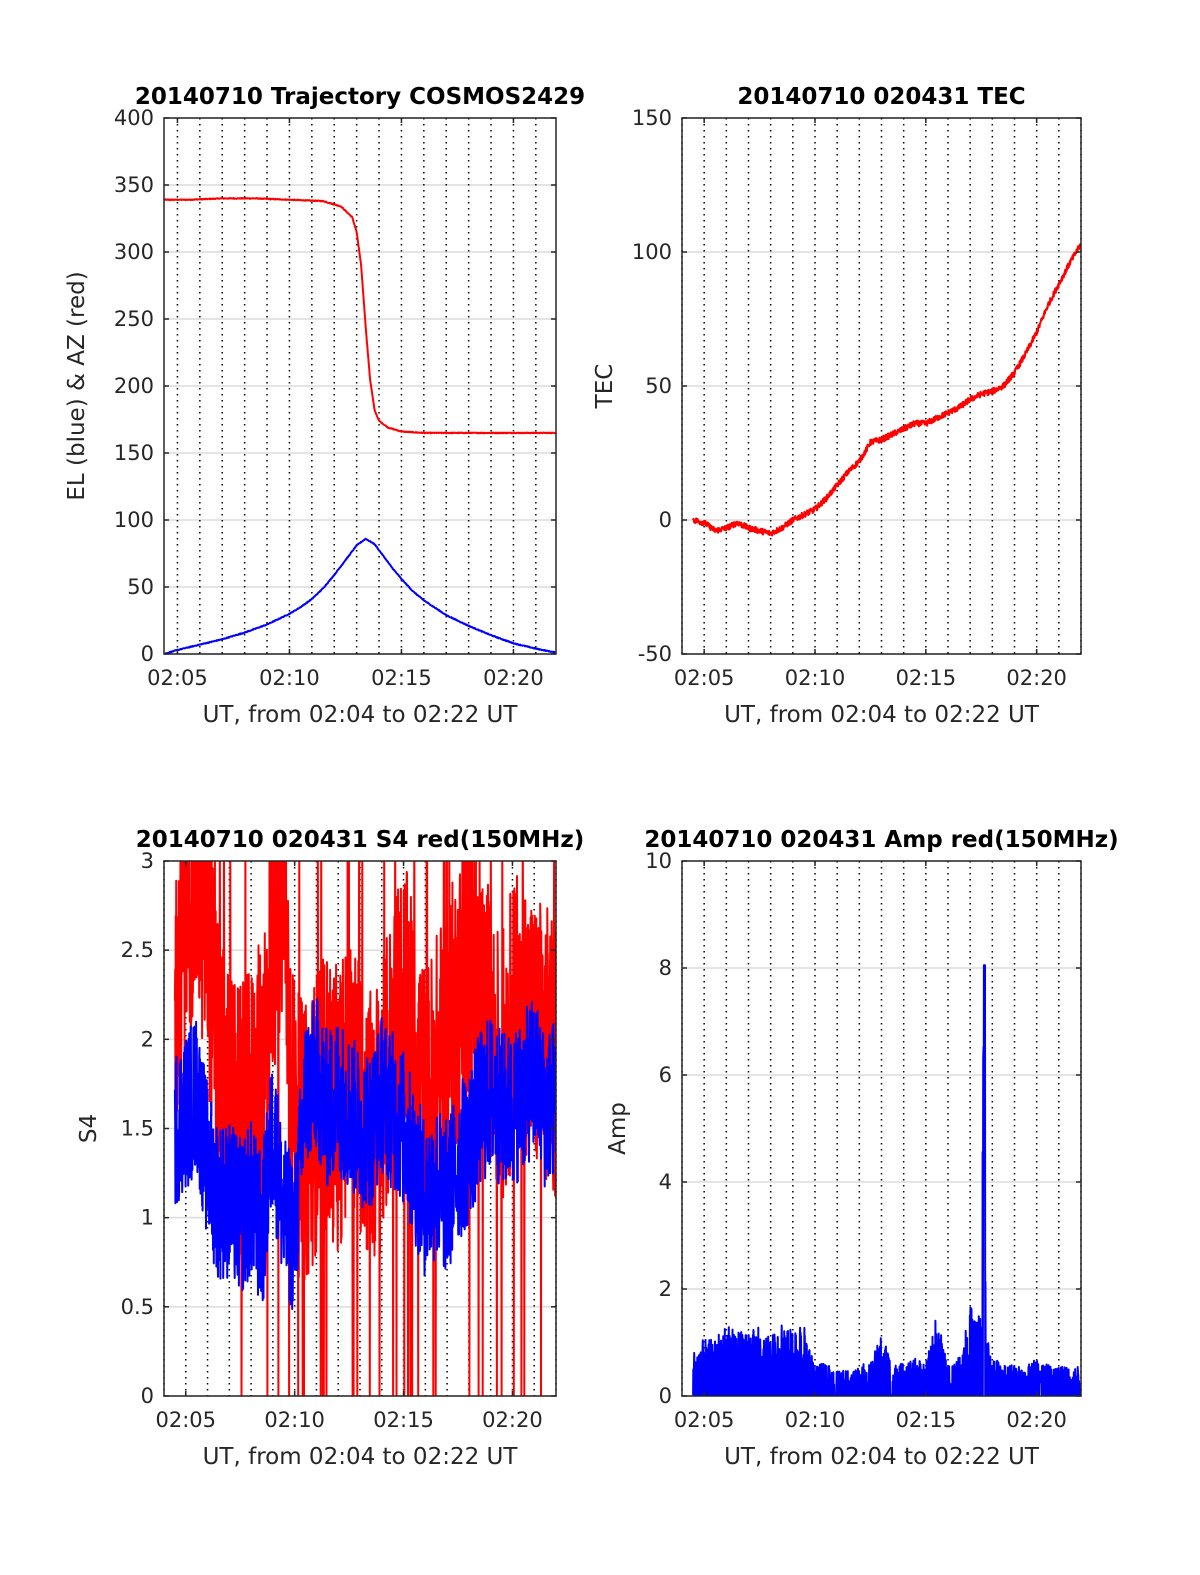 This screenshot has width=1200, height=1575. What do you see at coordinates (881, 97) in the screenshot?
I see `chart-title: 20140710 020431 TEC` at bounding box center [881, 97].